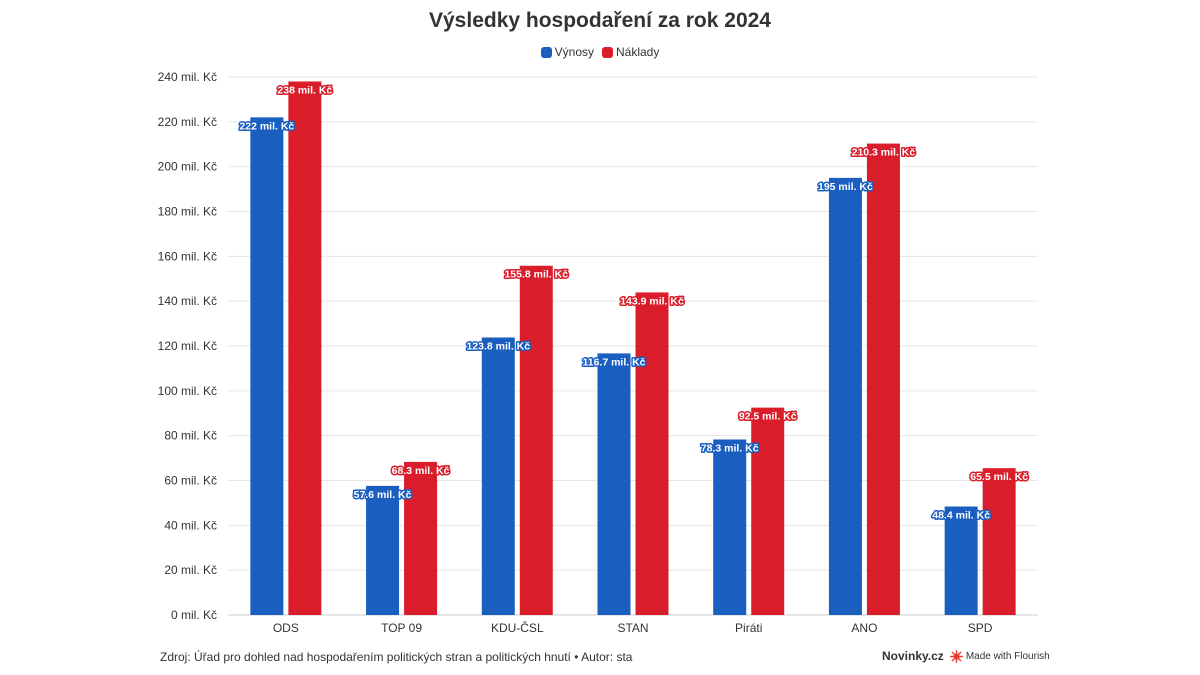  What do you see at coordinates (286, 628) in the screenshot?
I see `x-tick-label: ODS` at bounding box center [286, 628].